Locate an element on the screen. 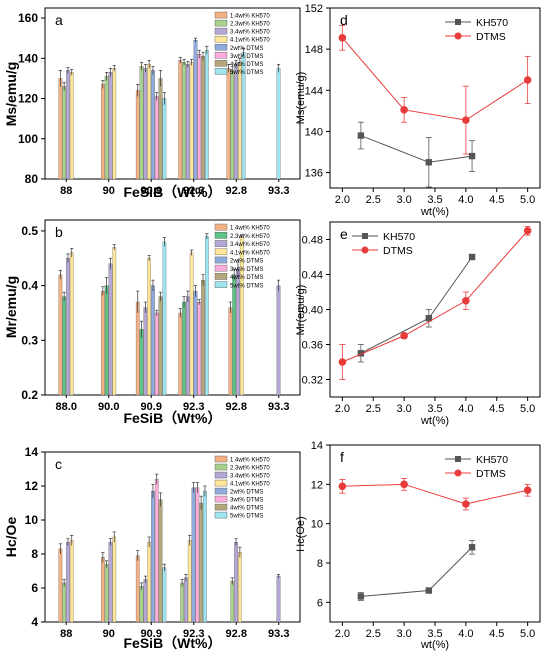  legend-label: 3wt% DTMS is located at coordinates (246, 270).